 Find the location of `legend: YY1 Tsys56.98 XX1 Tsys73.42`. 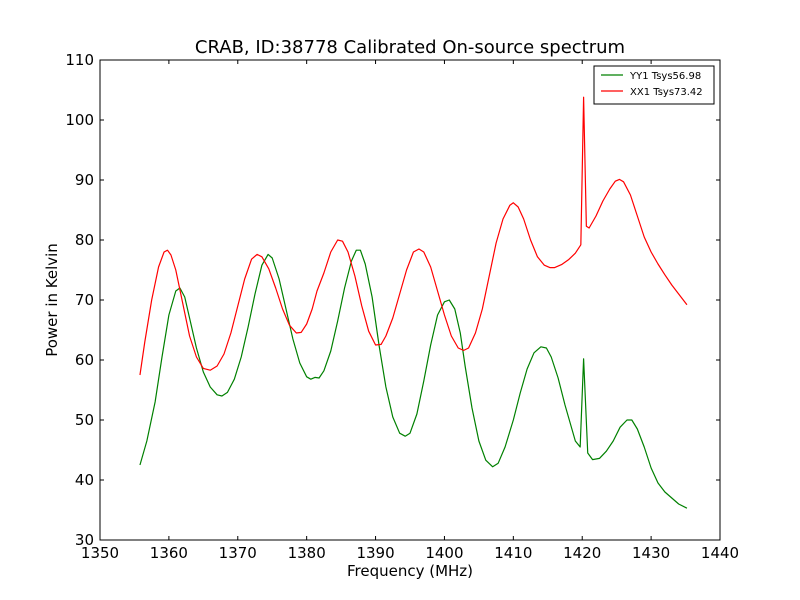

legend: YY1 Tsys56.98 XX1 Tsys73.42 is located at coordinates (654, 85).